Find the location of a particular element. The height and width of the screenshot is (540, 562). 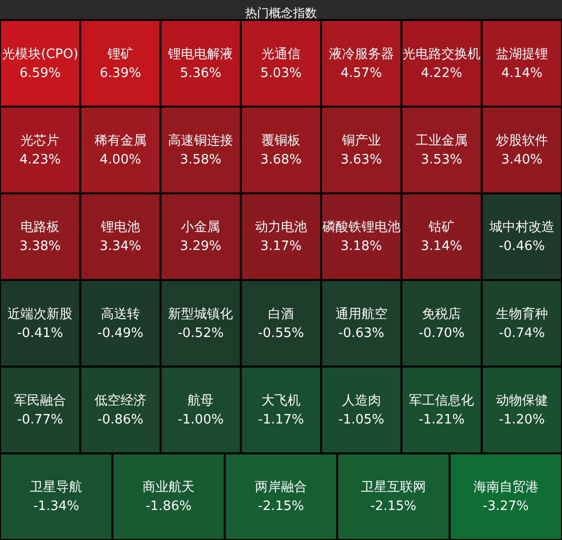

category-label: 盐湖提锂 is located at coordinates (522, 54).